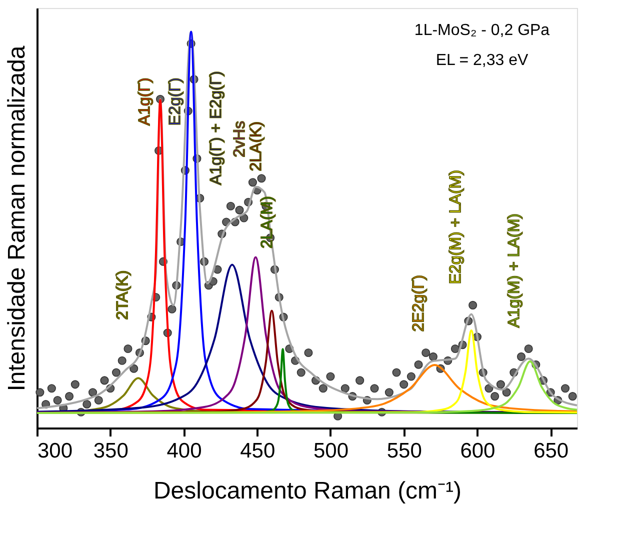 This screenshot has width=637, height=554. I want to click on text: A1g(Γ) + E2g(Γ), so click(217, 128).